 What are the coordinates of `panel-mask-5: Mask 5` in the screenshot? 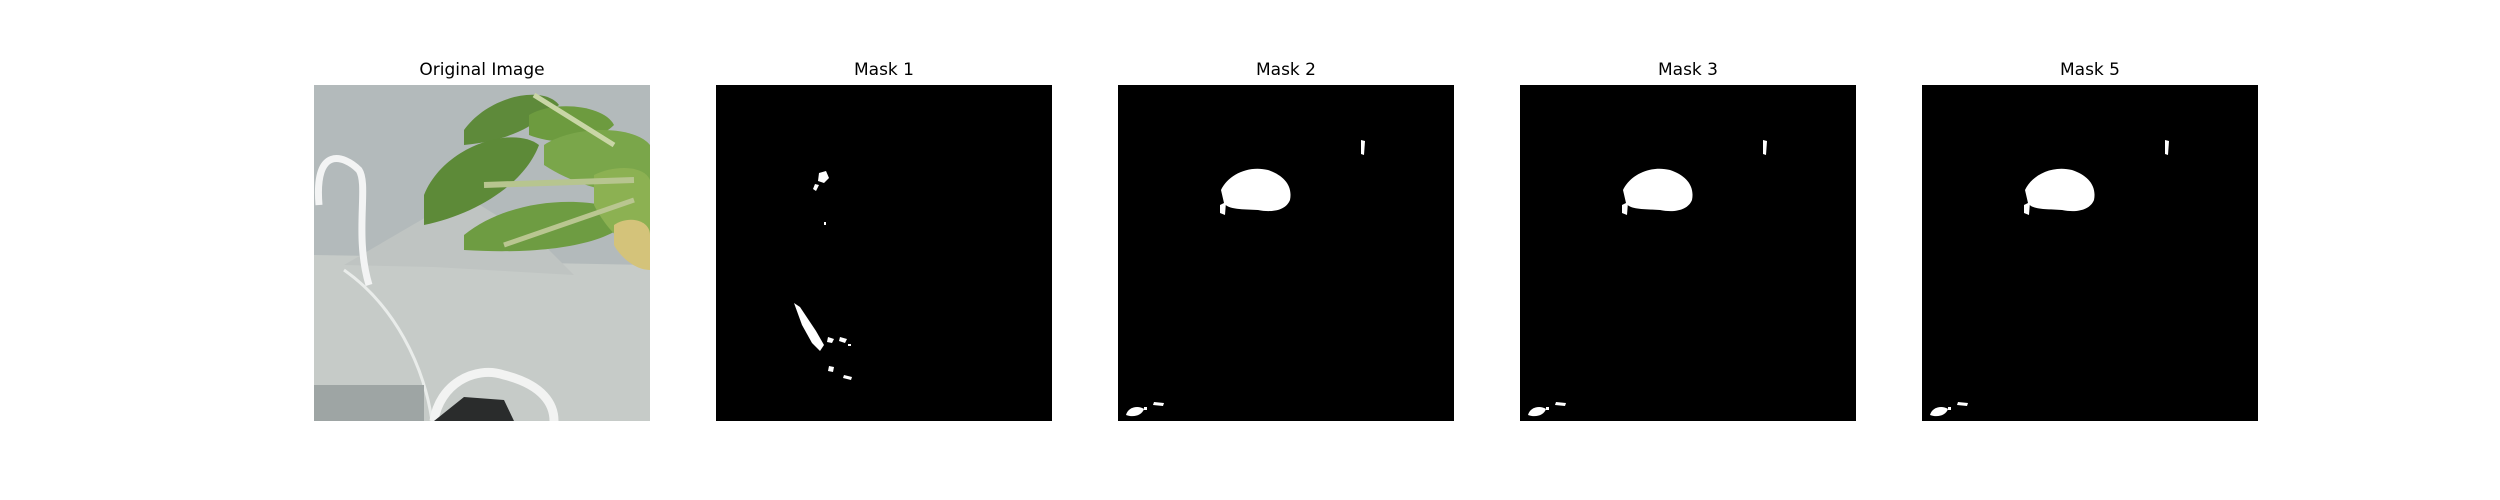 It's located at (2090, 250).